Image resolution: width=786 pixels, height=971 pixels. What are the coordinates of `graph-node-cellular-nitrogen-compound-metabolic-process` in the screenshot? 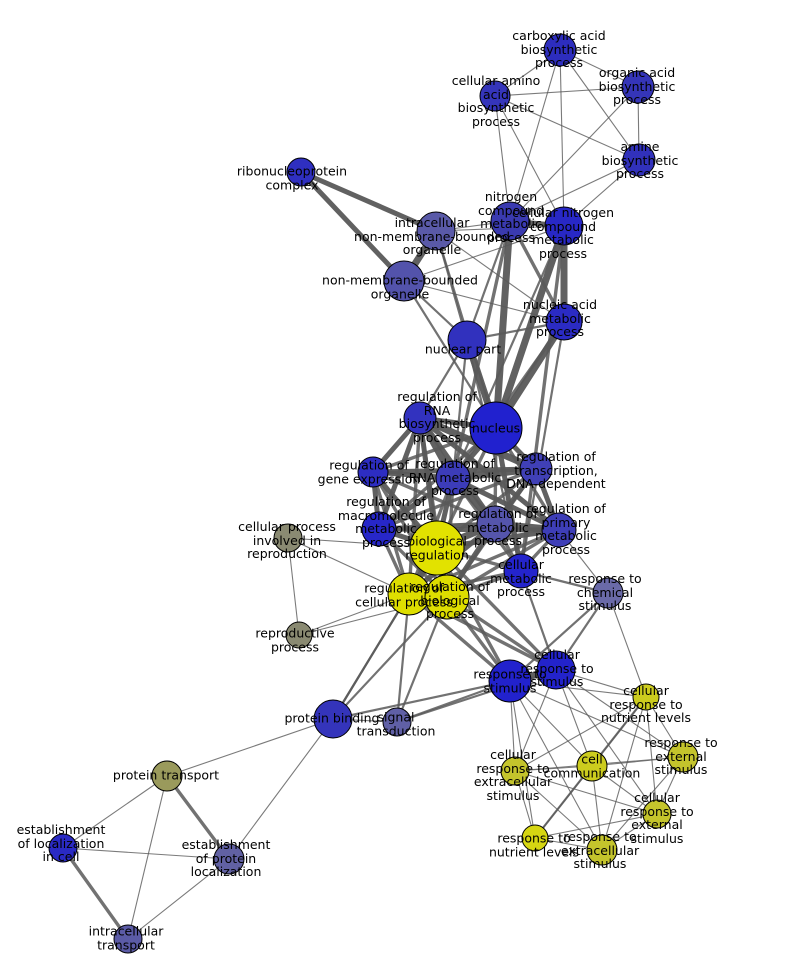 It's located at (564, 226).